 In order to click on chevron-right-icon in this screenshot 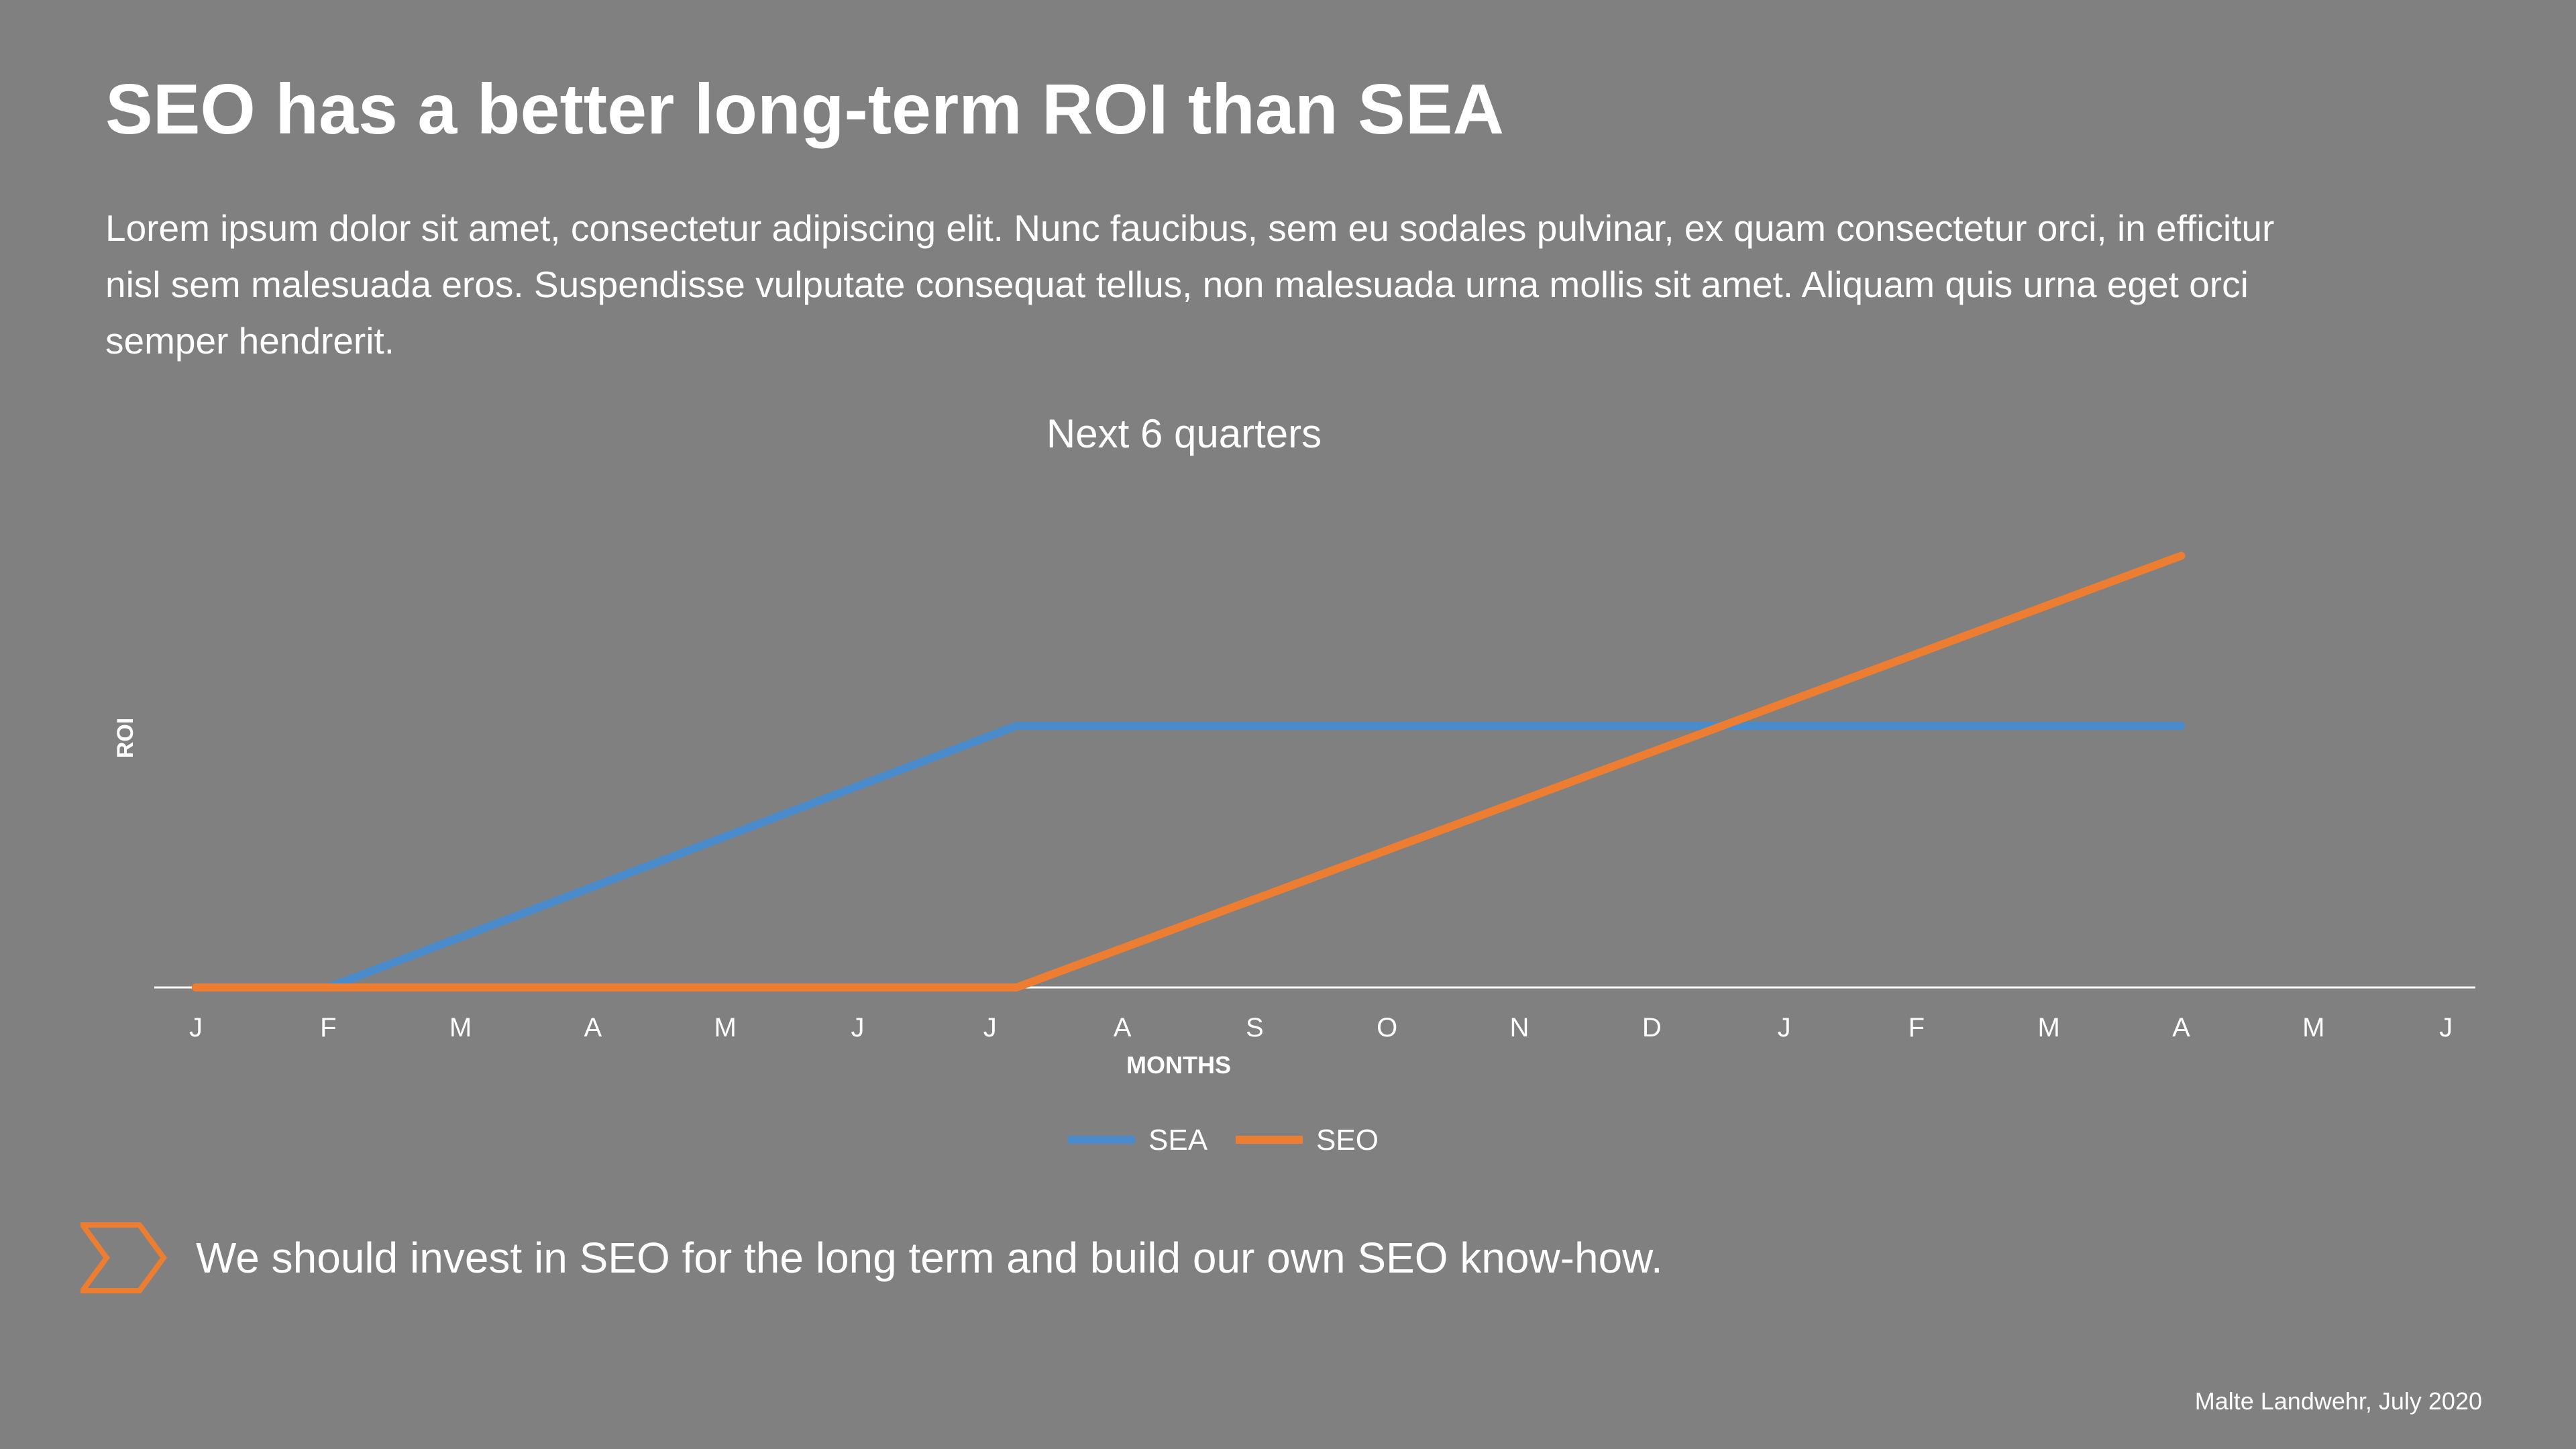, I will do `click(123, 1257)`.